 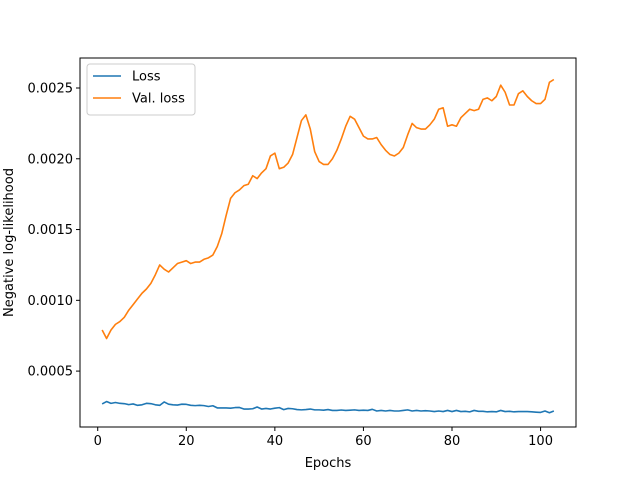 I want to click on y-tick-label: 0.0005, so click(x=51, y=372).